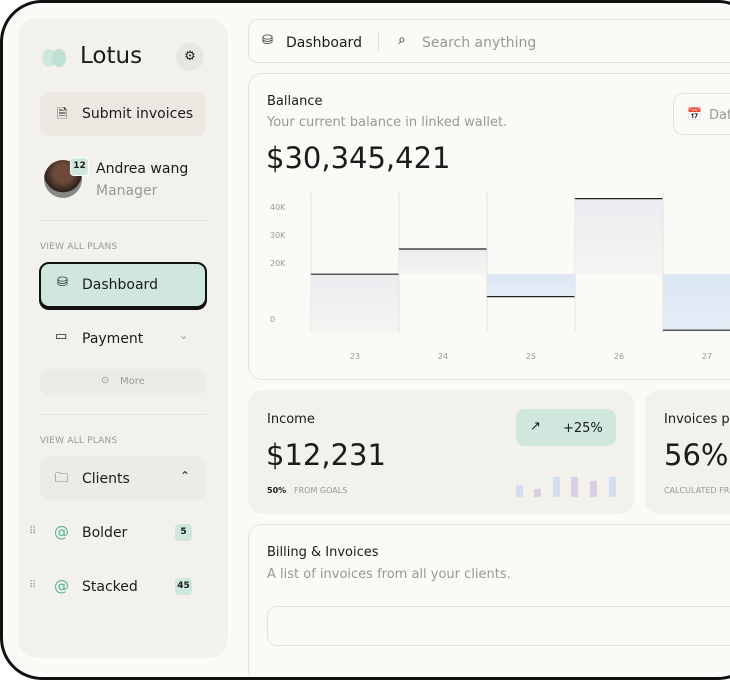  What do you see at coordinates (277, 490) in the screenshot?
I see `goal-value: 50%` at bounding box center [277, 490].